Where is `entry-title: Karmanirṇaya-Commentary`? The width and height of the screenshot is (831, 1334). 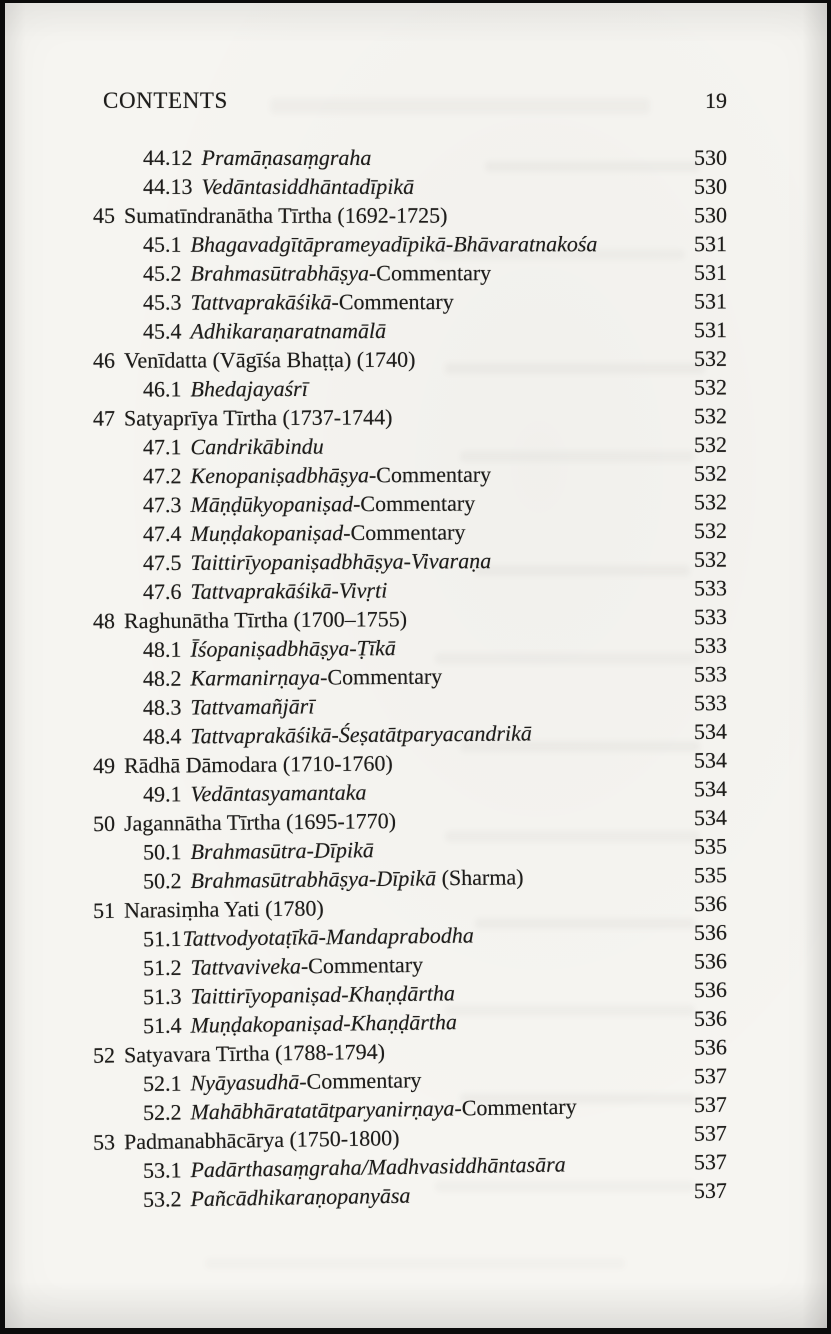 entry-title: Karmanirṇaya-Commentary is located at coordinates (316, 677).